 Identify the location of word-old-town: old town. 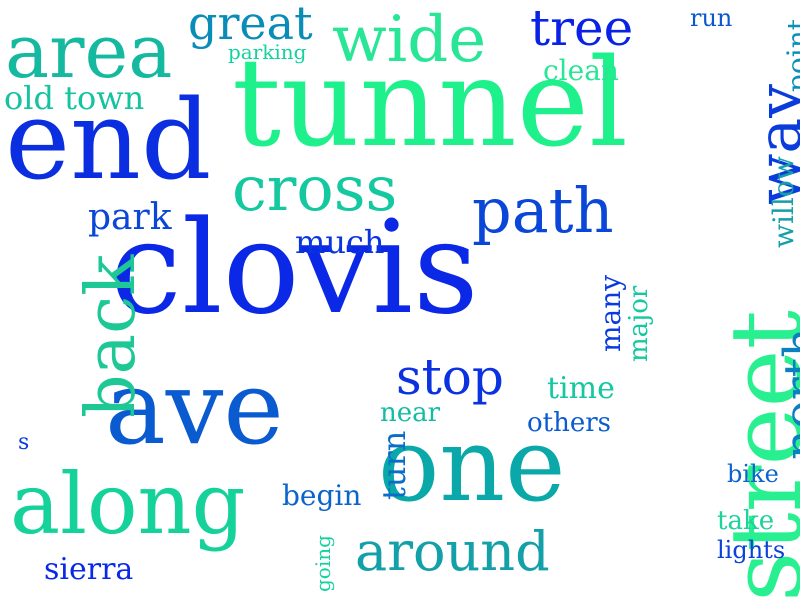
(74, 98).